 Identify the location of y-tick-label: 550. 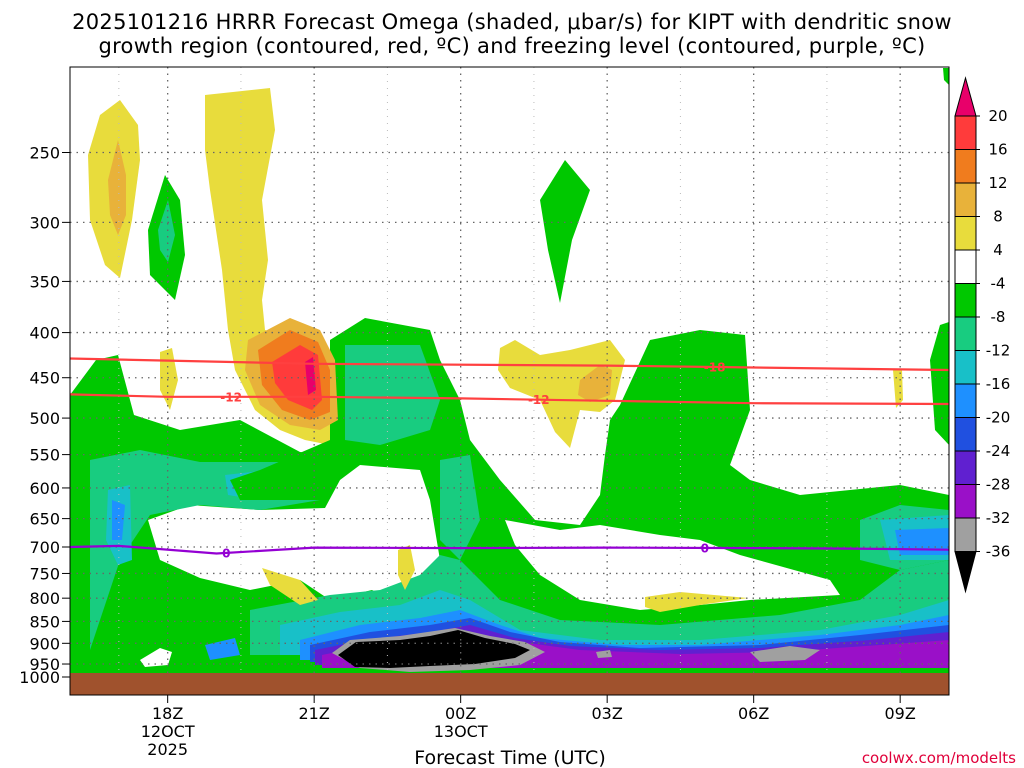
(44, 455).